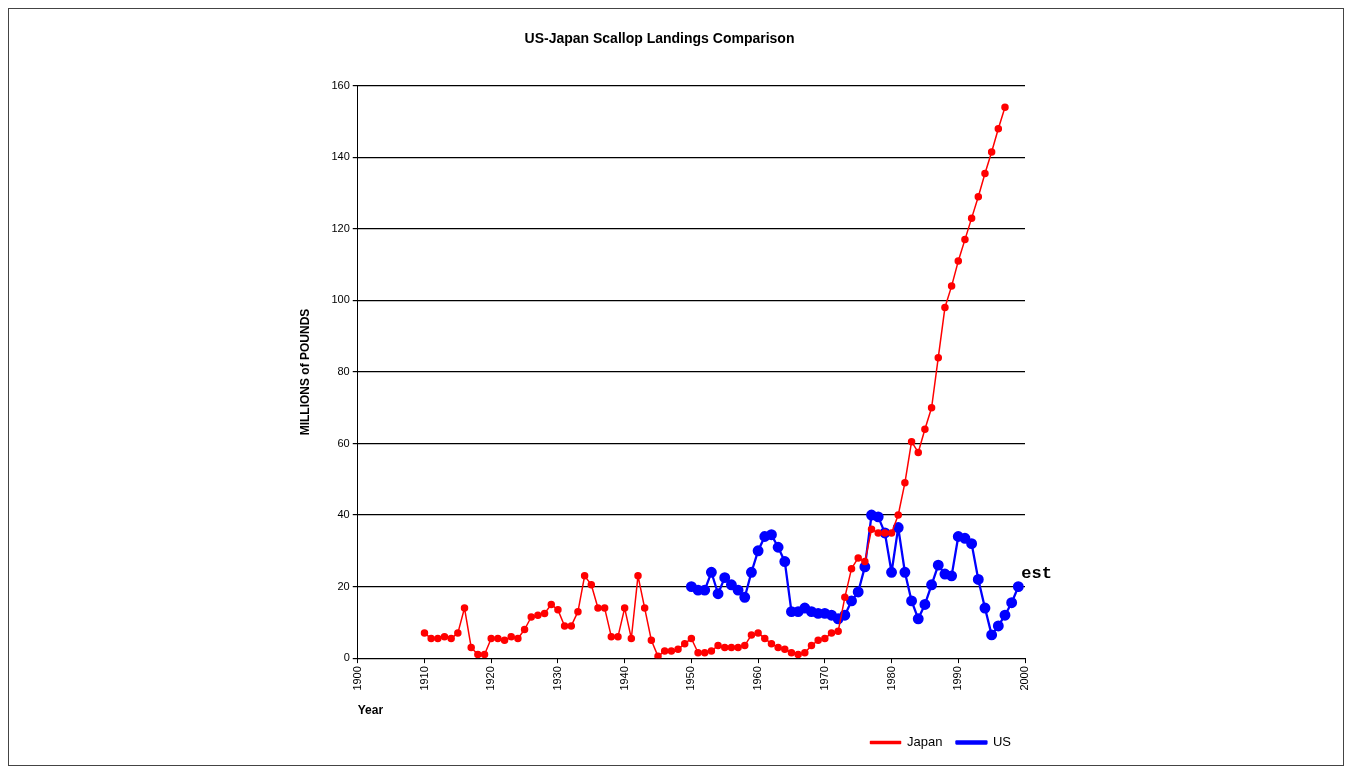 The width and height of the screenshot is (1352, 774). I want to click on x-tick-label: 1930, so click(556, 678).